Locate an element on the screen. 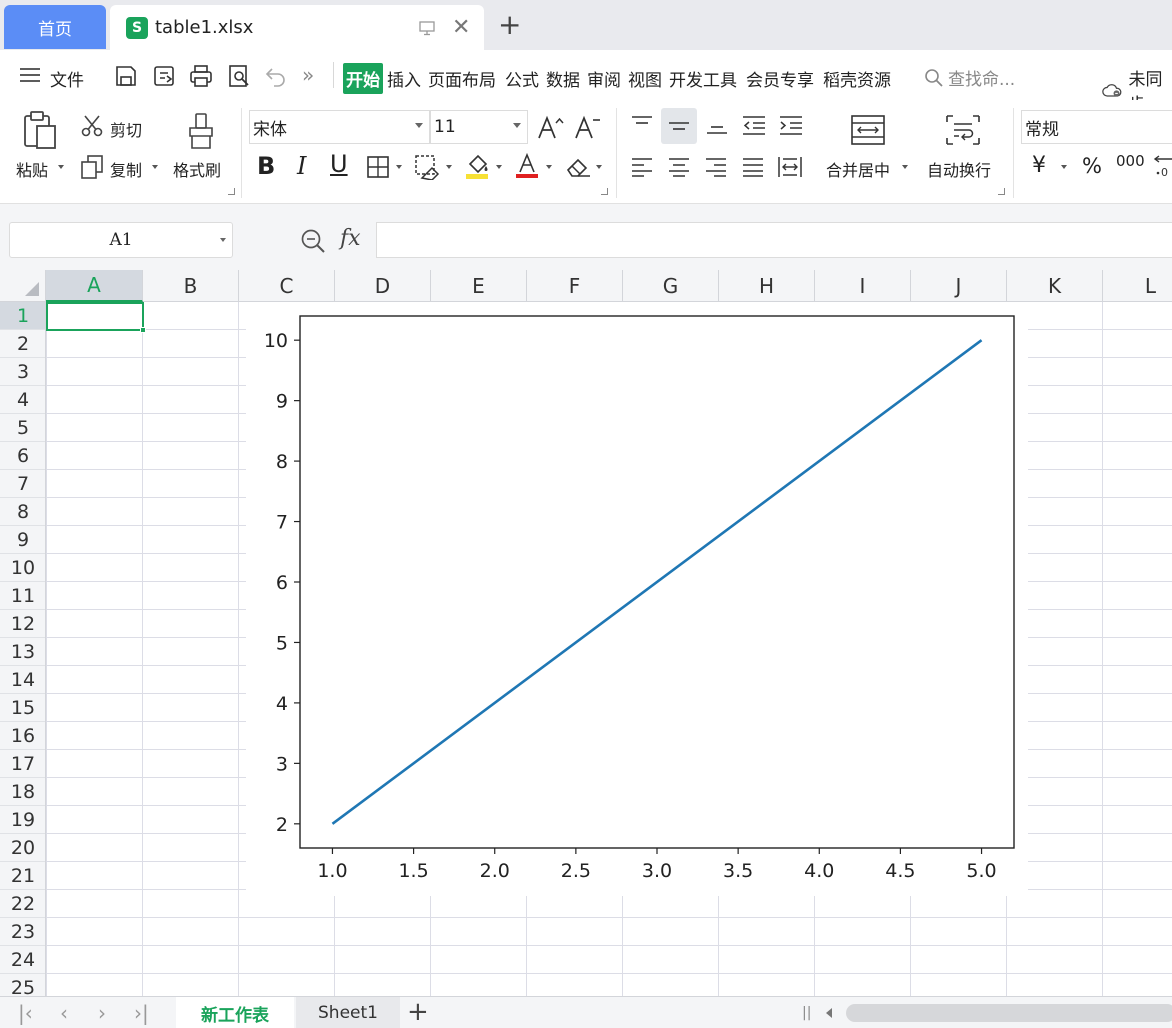 This screenshot has width=1172, height=1028. row-header-3: 3 is located at coordinates (22, 372).